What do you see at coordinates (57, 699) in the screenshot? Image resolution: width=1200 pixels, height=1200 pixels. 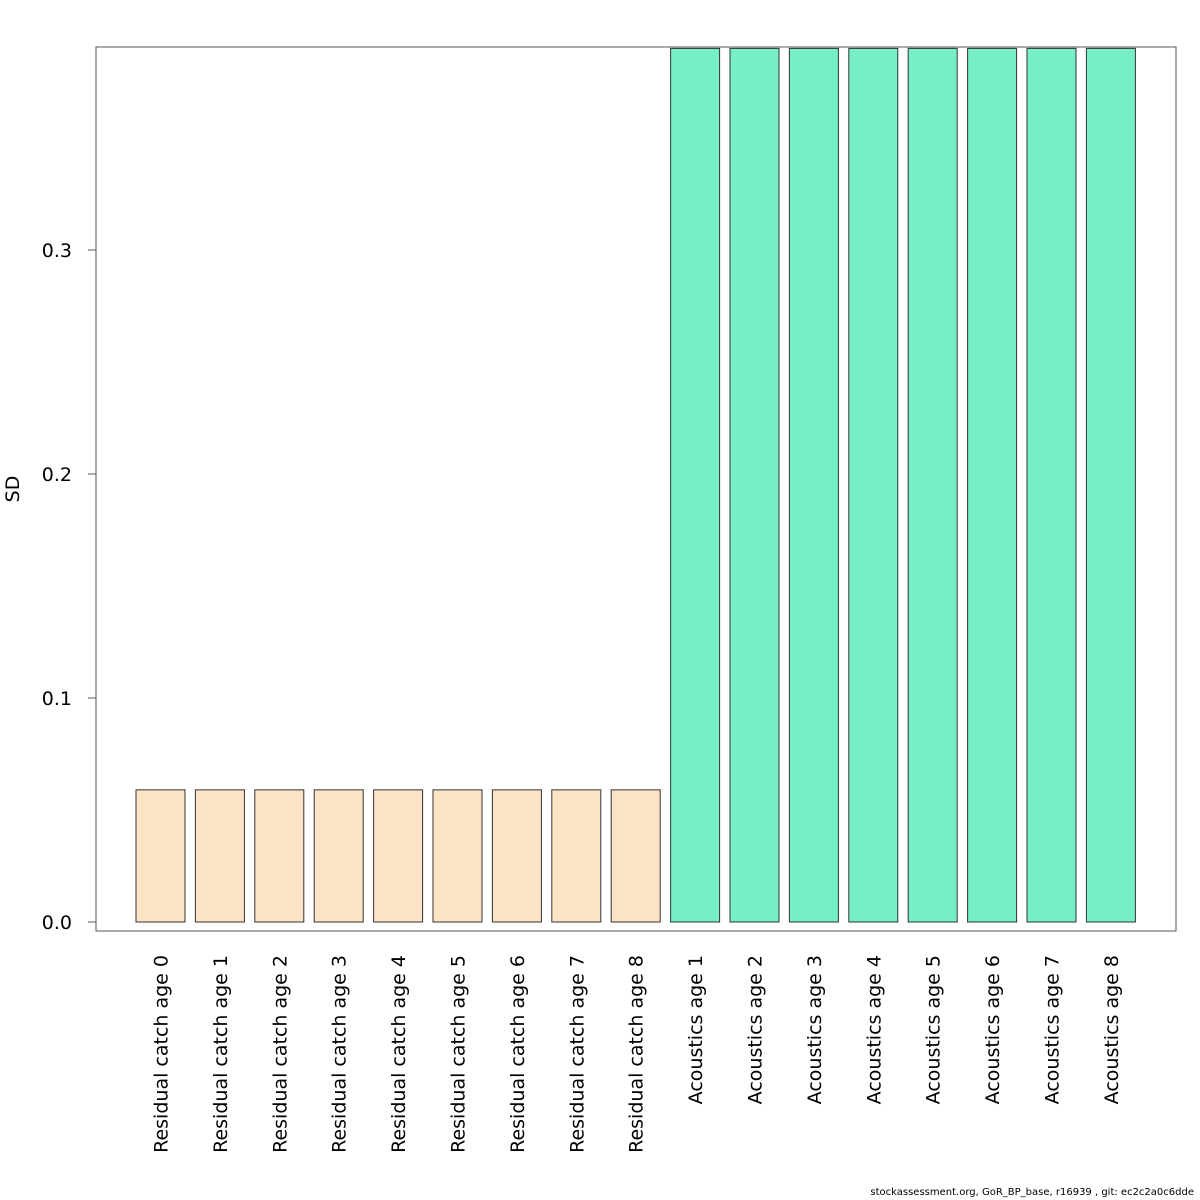 I see `y-tick-label: 0.1` at bounding box center [57, 699].